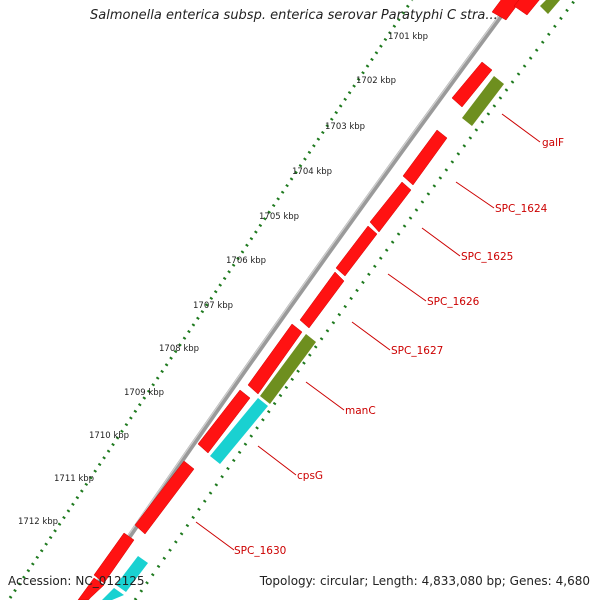 This screenshot has width=600, height=600. Describe the element at coordinates (325, 396) in the screenshot. I see `leader-line-manC` at that location.